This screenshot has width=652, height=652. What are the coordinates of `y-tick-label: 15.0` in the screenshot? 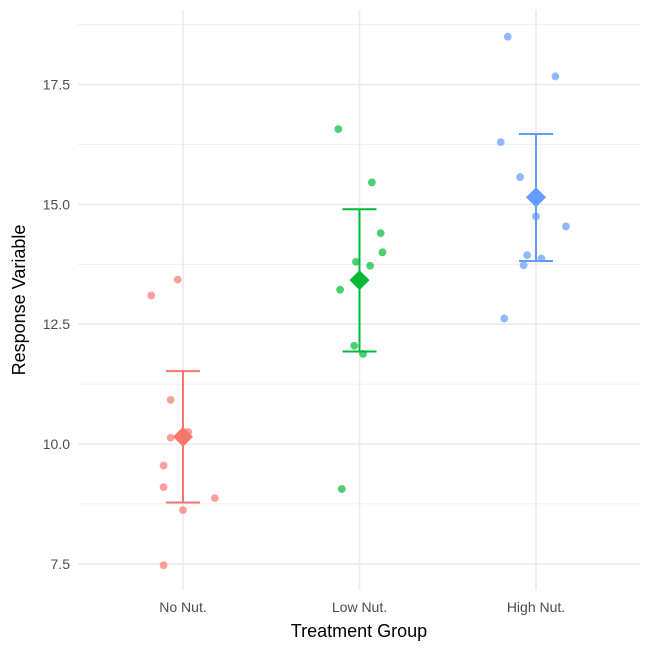 It's located at (56, 204).